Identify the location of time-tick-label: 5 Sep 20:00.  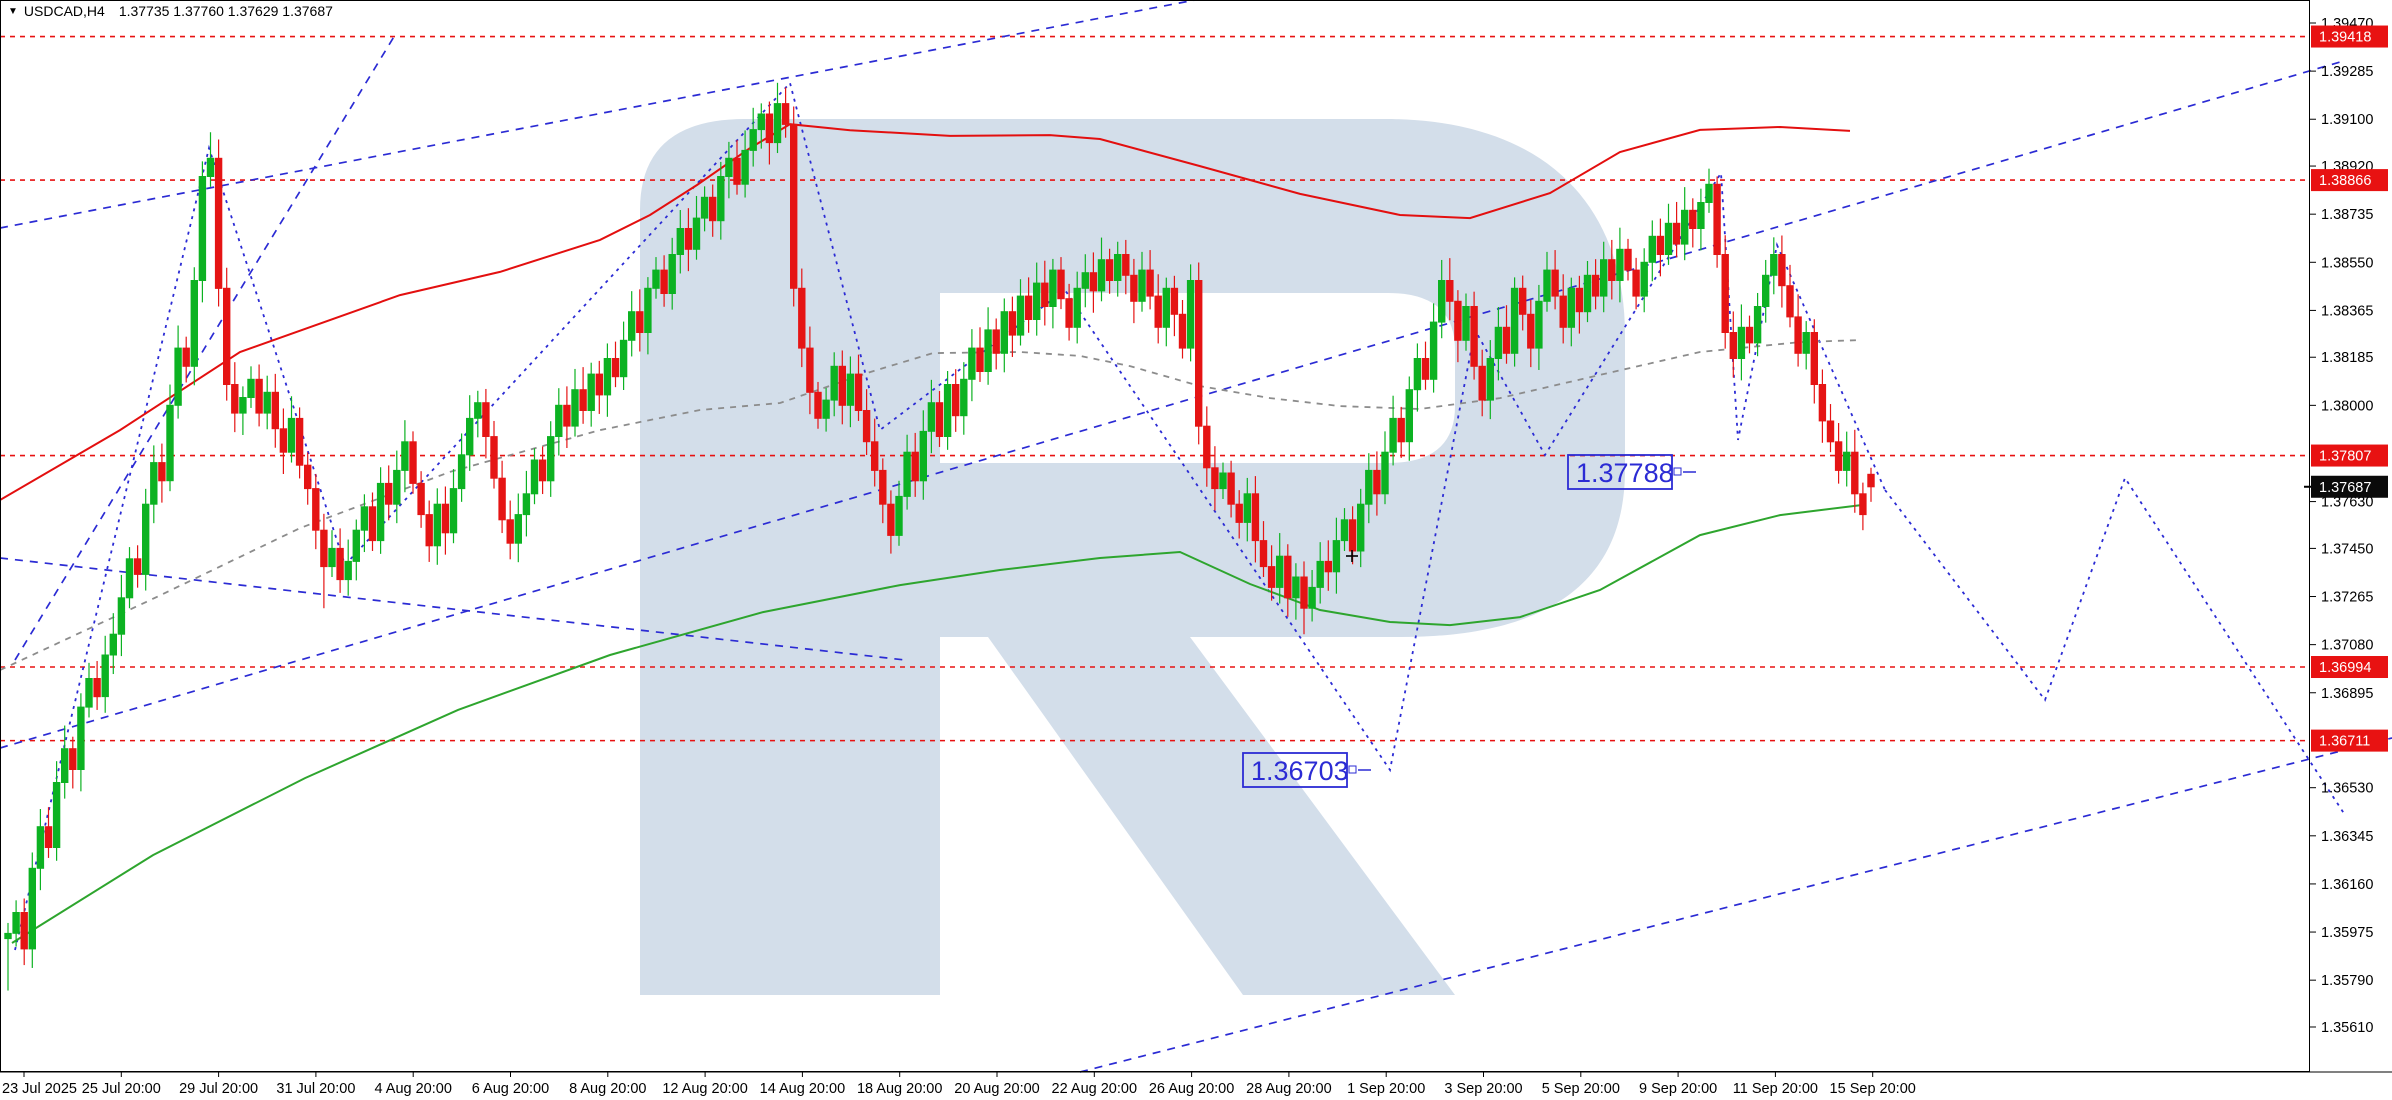
(1581, 1089).